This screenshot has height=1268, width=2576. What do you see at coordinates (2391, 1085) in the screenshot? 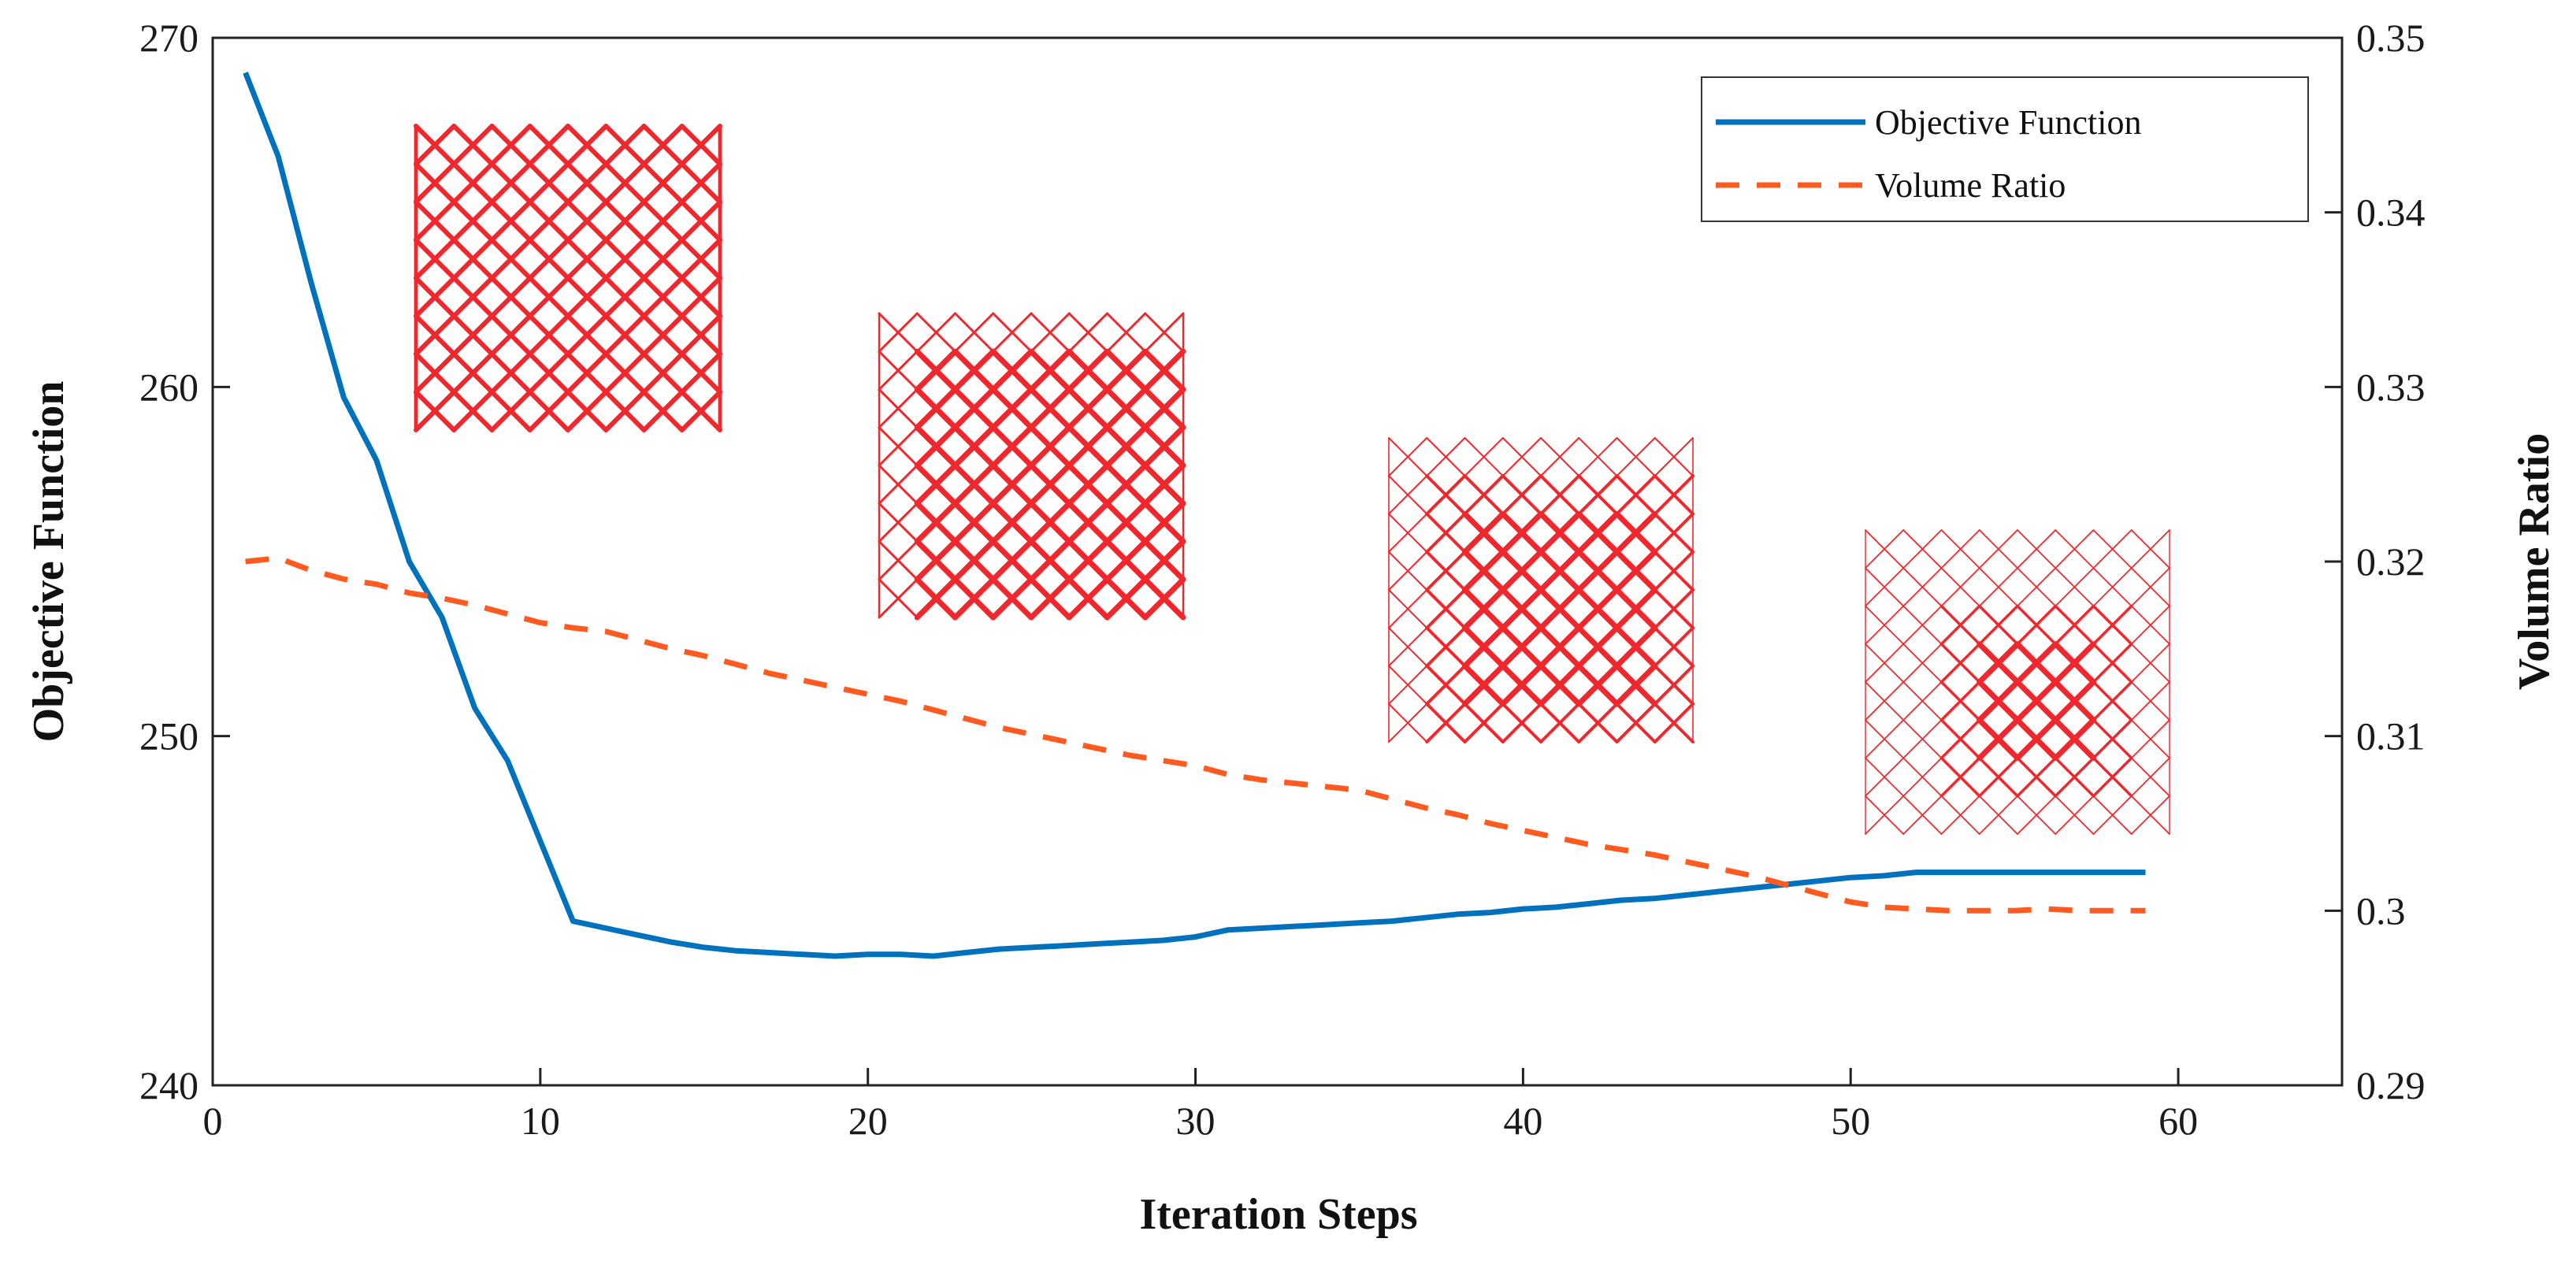
I see `y-right-tick-label: 0.29` at bounding box center [2391, 1085].